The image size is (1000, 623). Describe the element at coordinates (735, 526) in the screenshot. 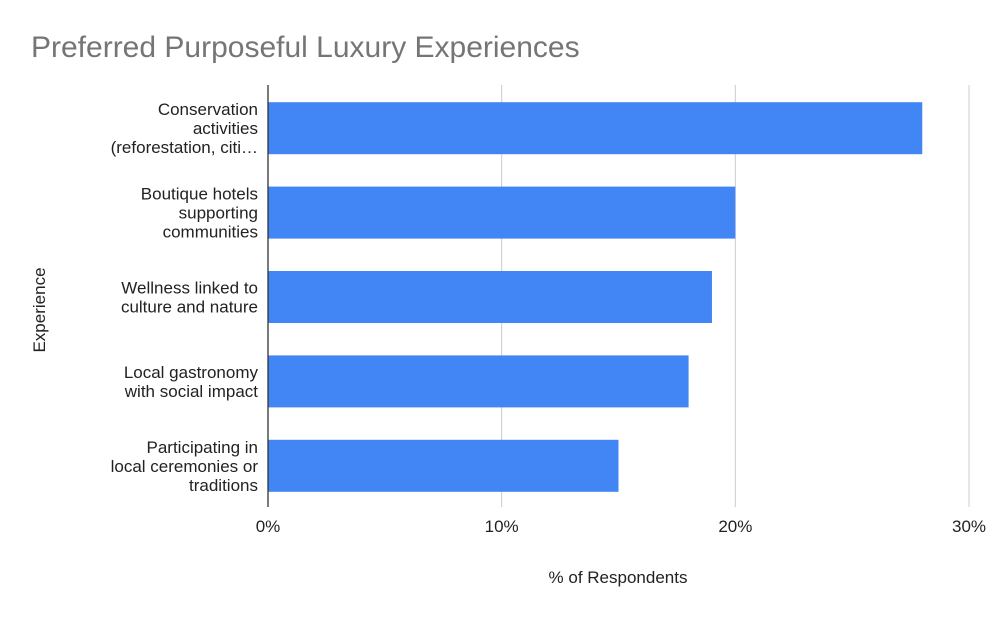

I see `x-tick-label: 20%` at that location.